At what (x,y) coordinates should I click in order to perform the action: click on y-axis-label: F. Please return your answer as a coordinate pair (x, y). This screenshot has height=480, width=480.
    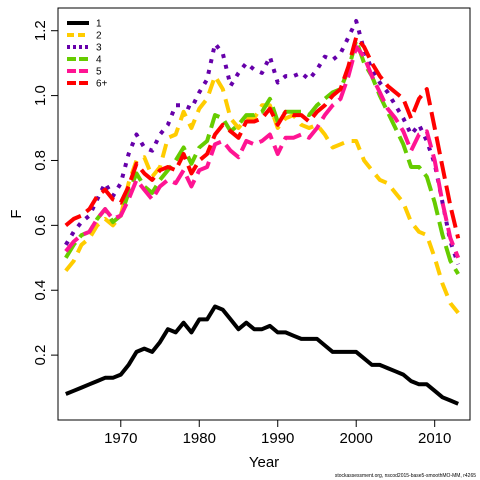
    Looking at the image, I should click on (16, 213).